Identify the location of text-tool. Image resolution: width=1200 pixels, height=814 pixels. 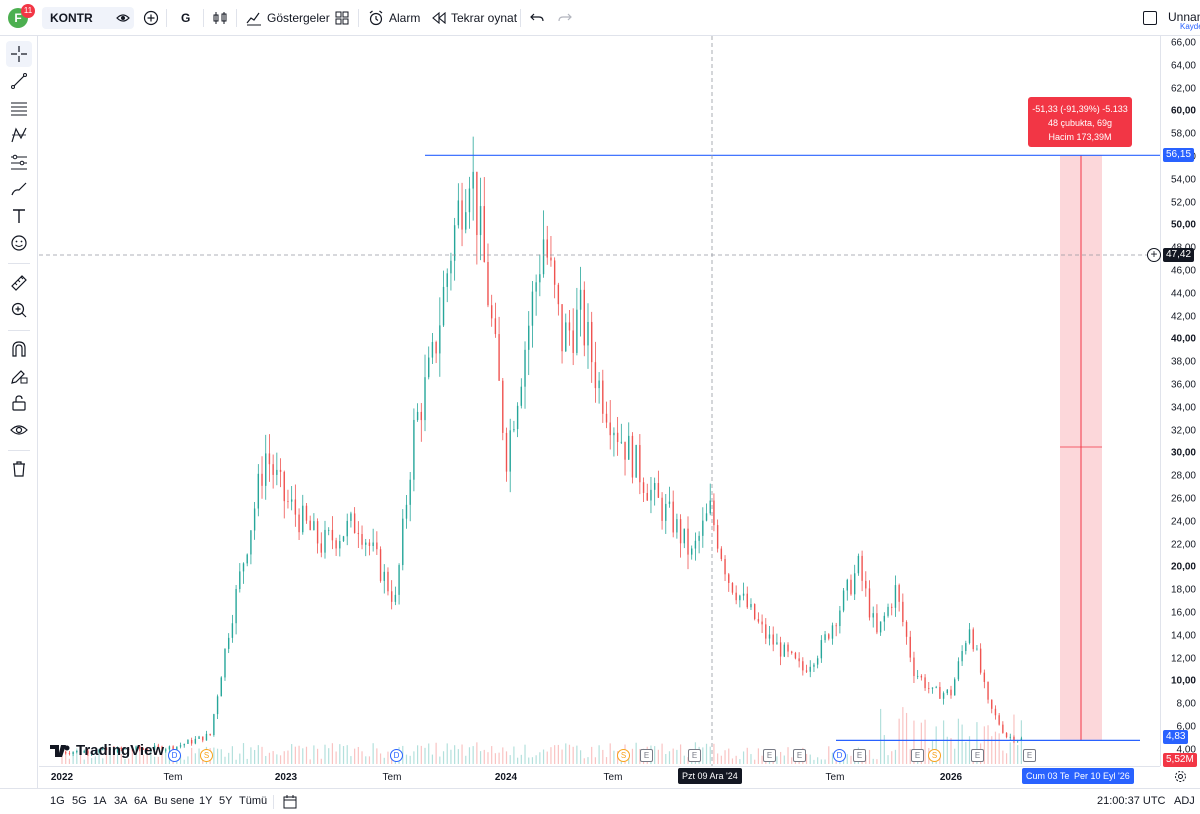
(19, 216).